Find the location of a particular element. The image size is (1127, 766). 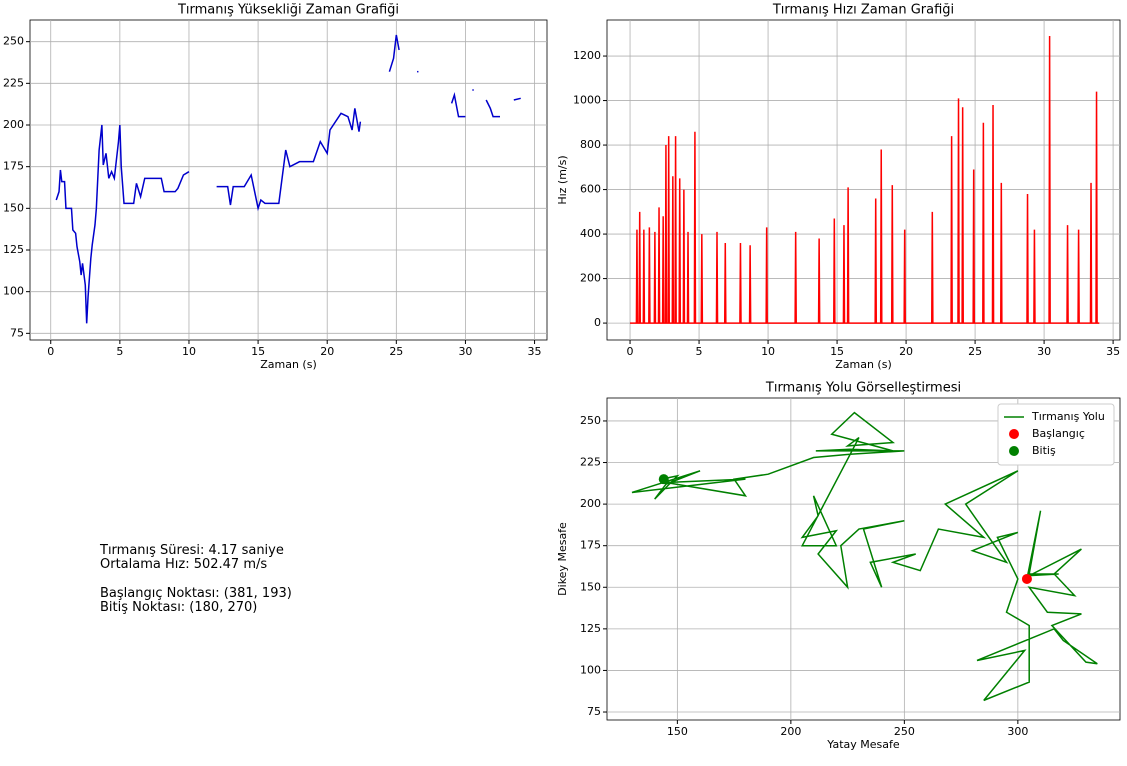

y-tick-label: 0 is located at coordinates (597, 322).